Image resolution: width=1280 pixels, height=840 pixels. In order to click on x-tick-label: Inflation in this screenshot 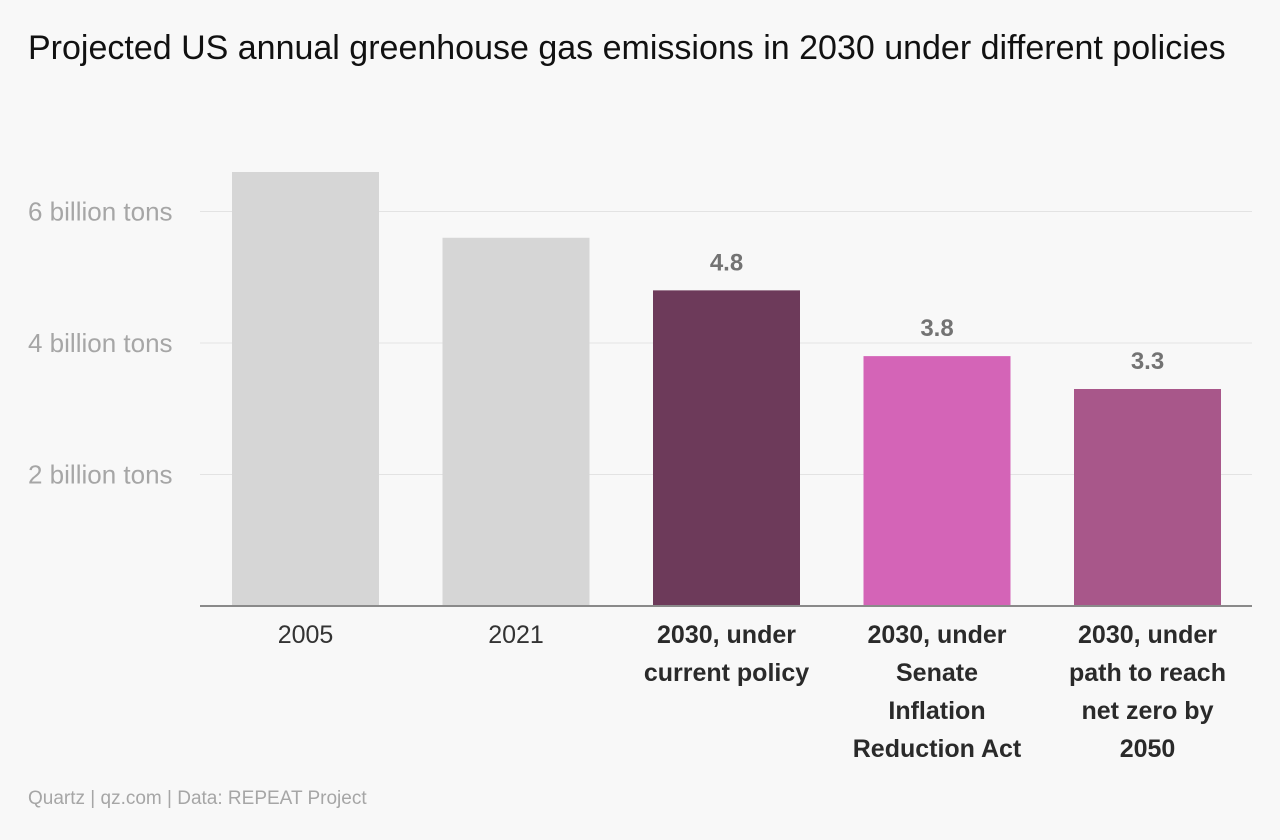, I will do `click(936, 711)`.